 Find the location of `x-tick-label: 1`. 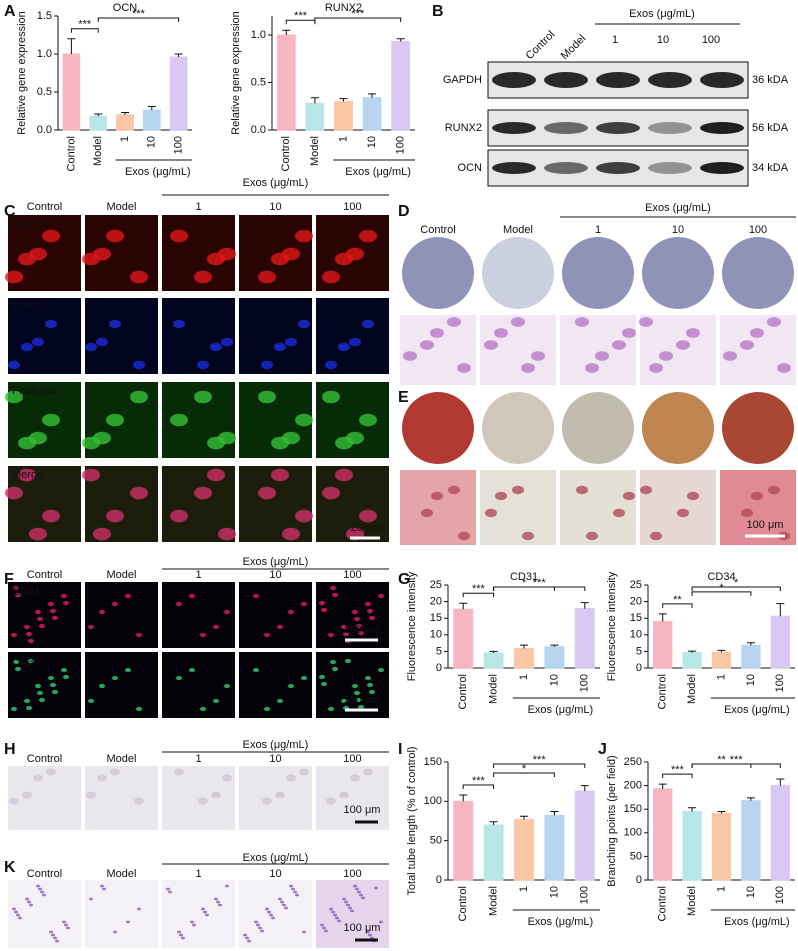

x-tick-label: 1 is located at coordinates (125, 139).